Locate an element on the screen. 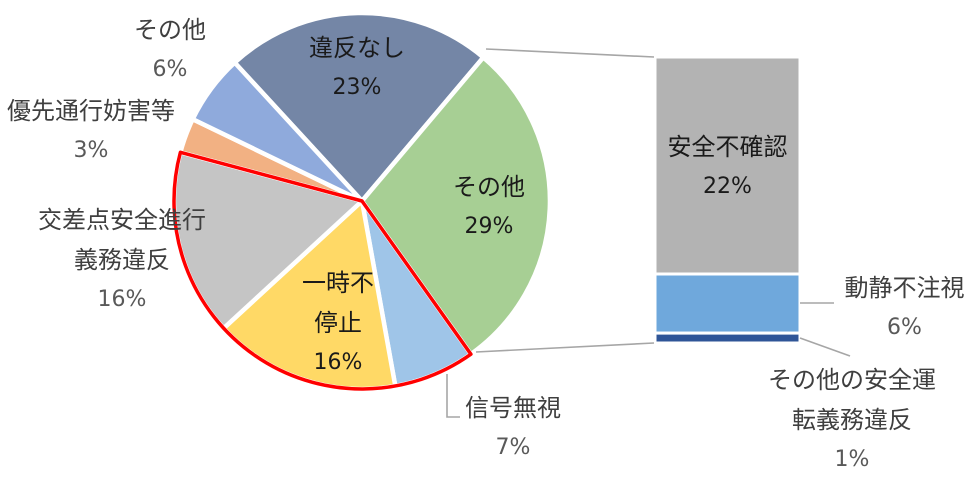 This screenshot has width=978, height=482. label-kousaten: 交差点安全進行 義務違反 16% is located at coordinates (122, 260).